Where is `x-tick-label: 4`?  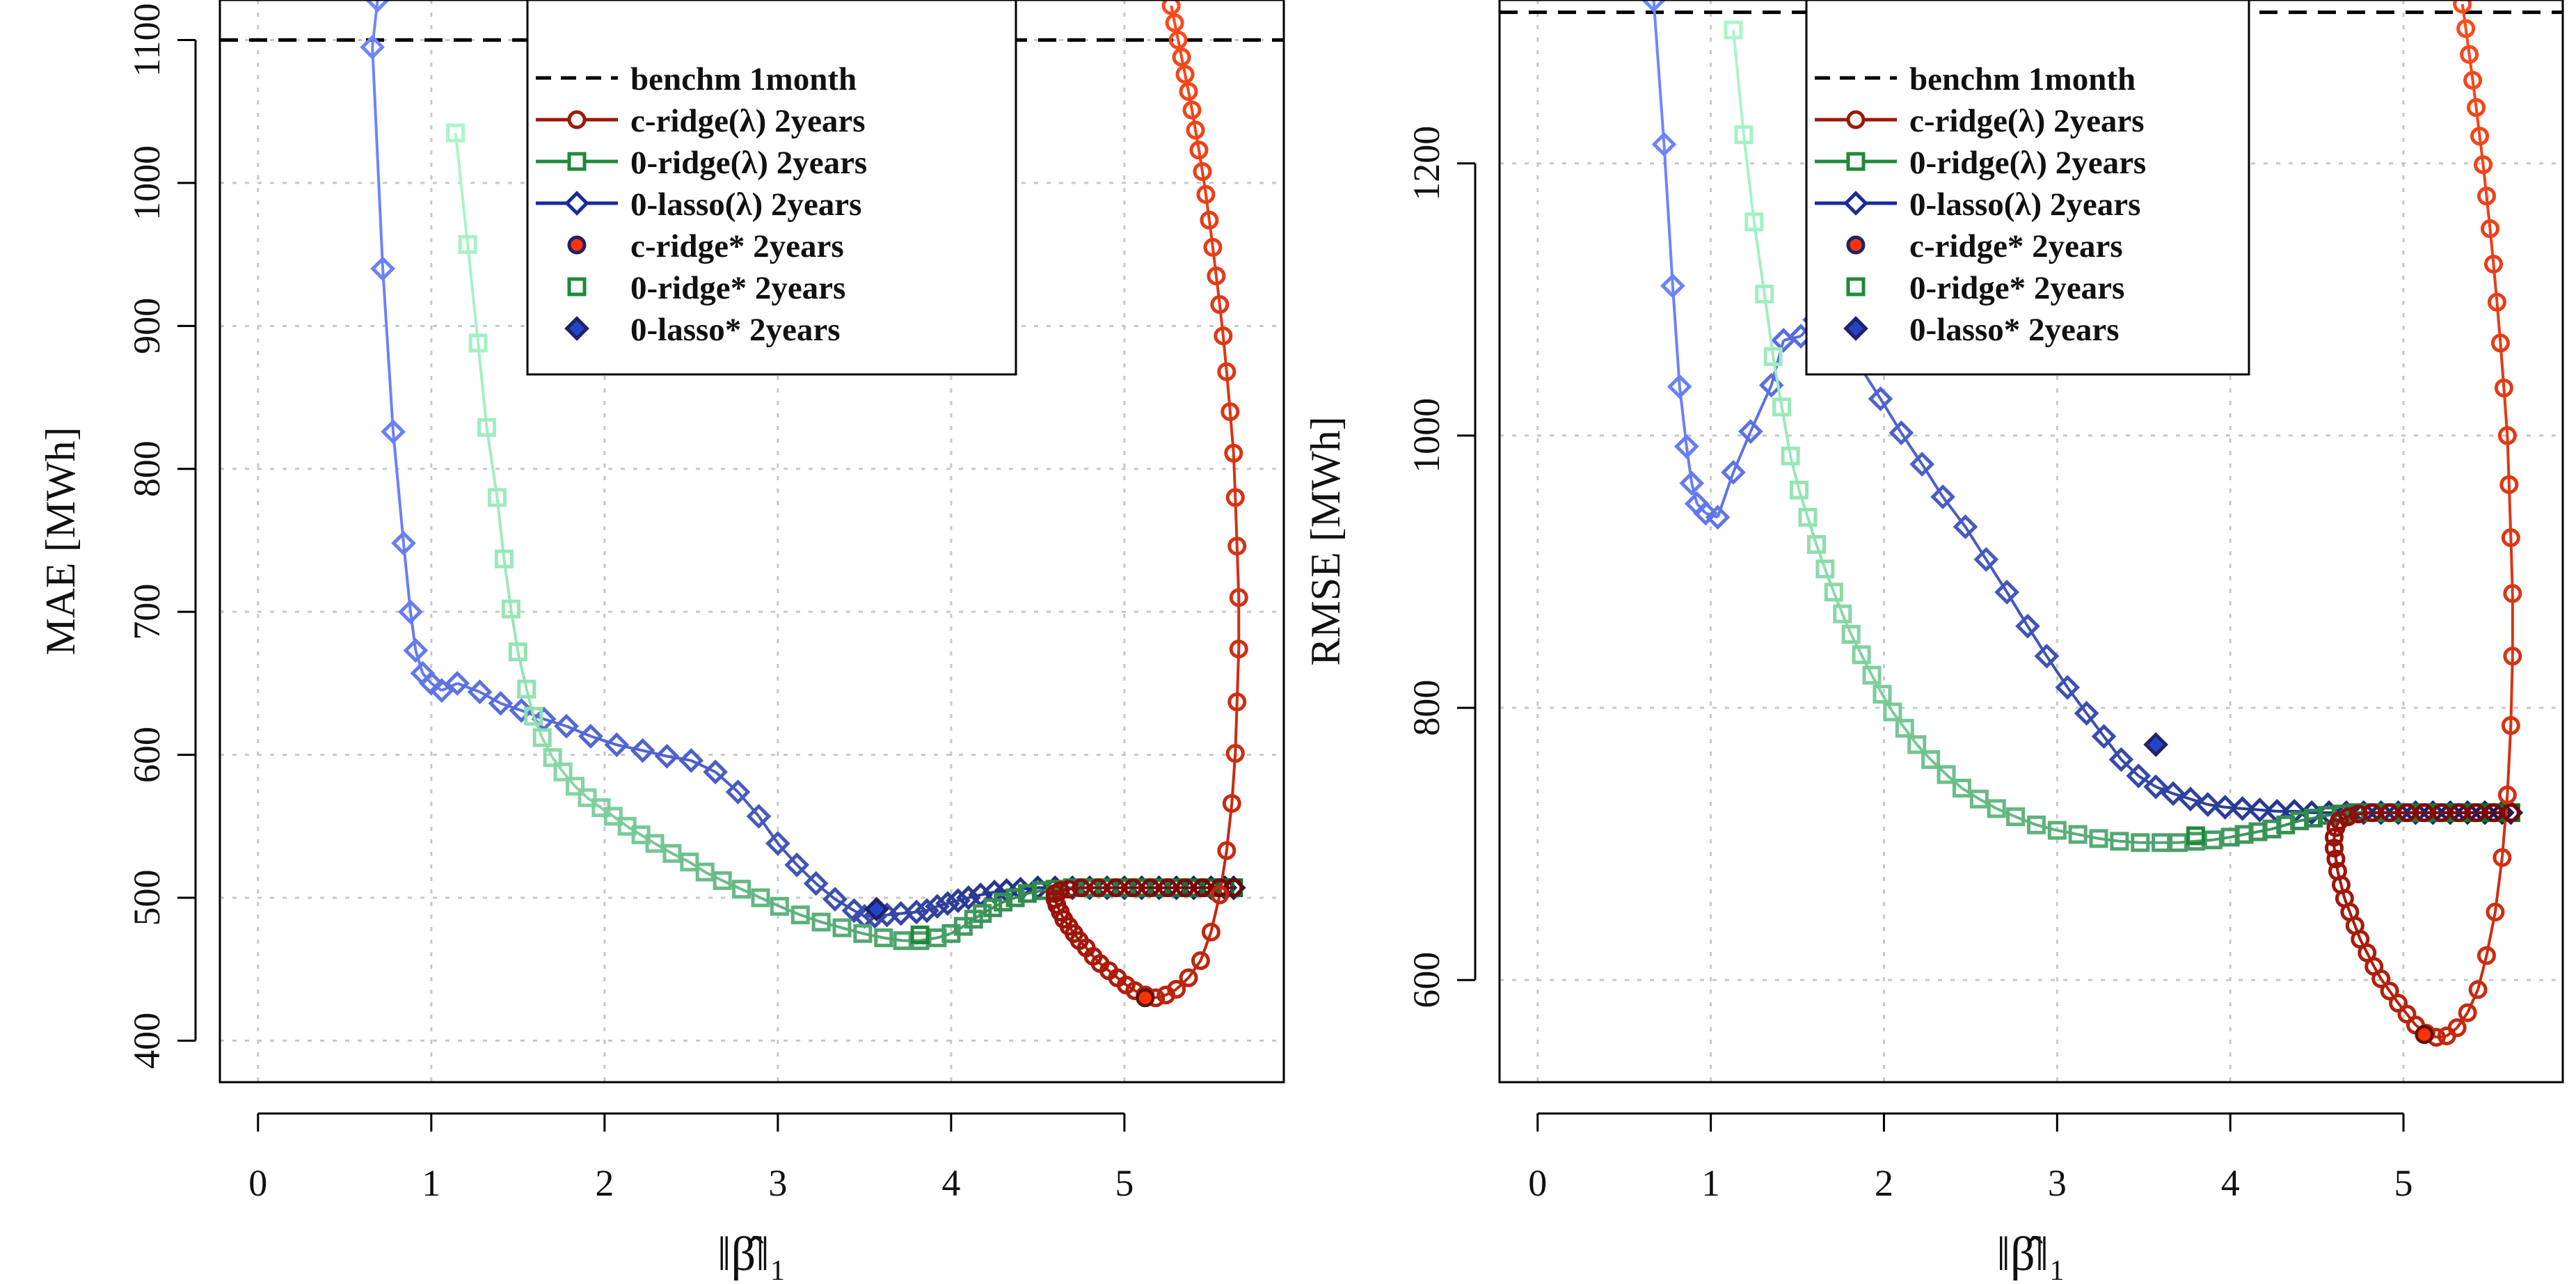
x-tick-label: 4 is located at coordinates (2230, 1183).